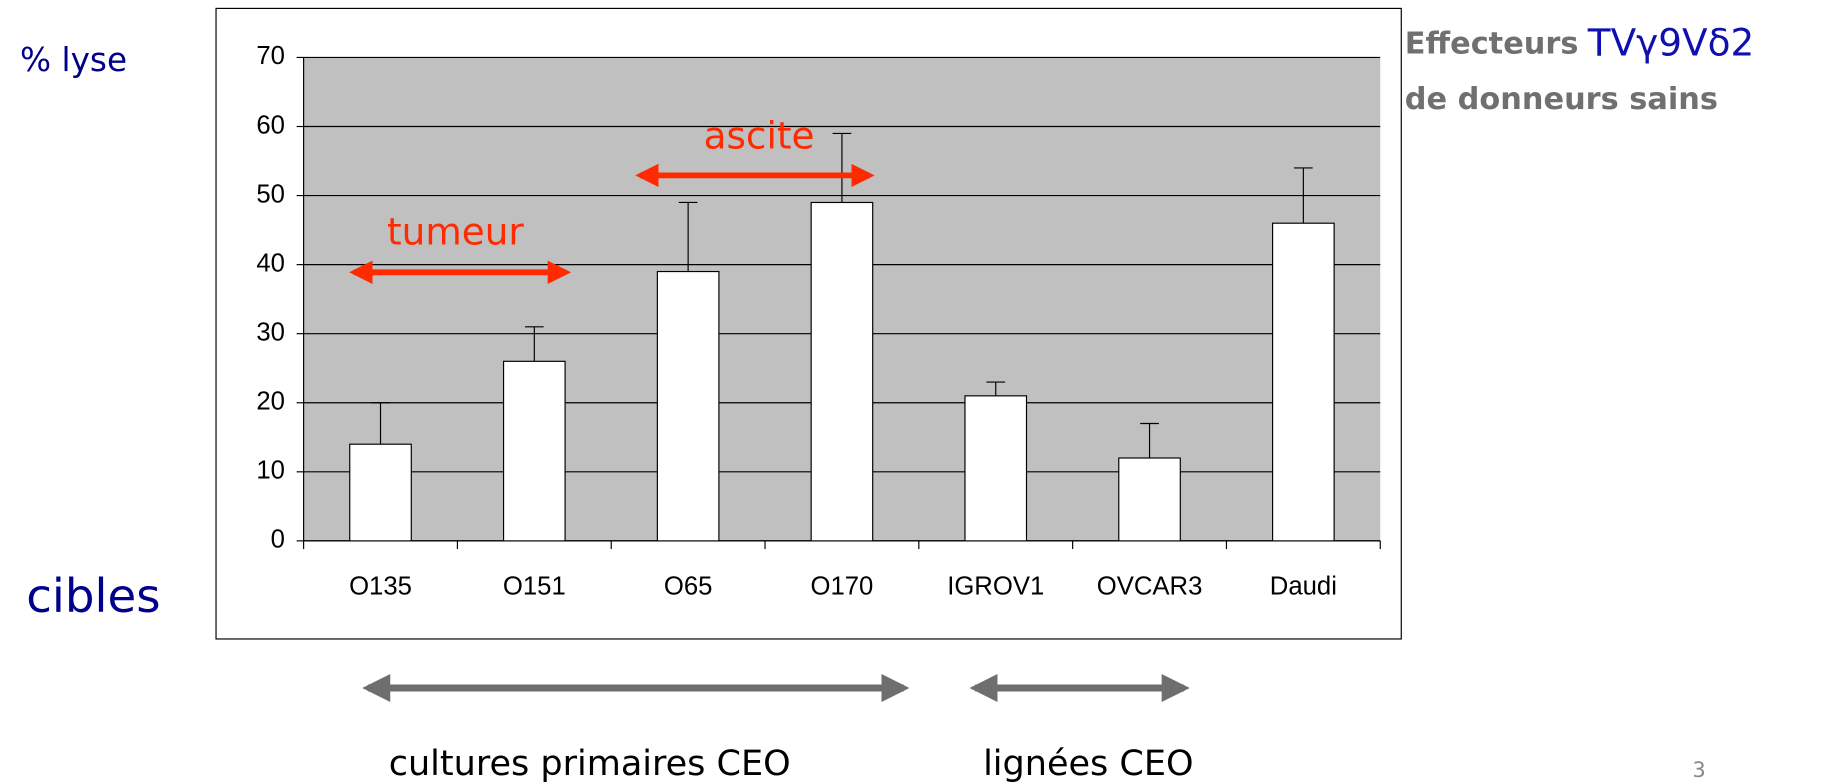 This screenshot has height=784, width=1831. Describe the element at coordinates (688, 586) in the screenshot. I see `x-tick-label: O65` at that location.